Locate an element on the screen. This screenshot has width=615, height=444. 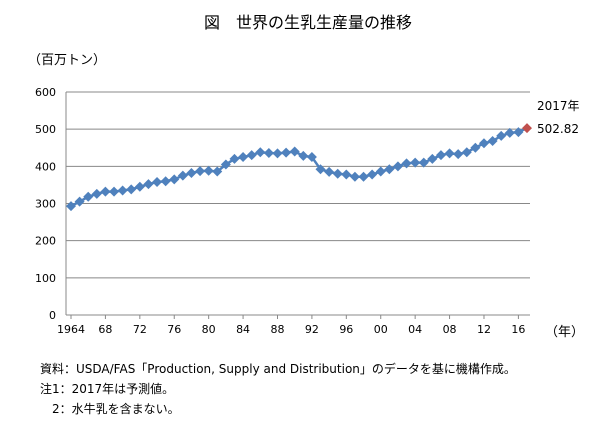
x-tick-label: 88 is located at coordinates (277, 329).